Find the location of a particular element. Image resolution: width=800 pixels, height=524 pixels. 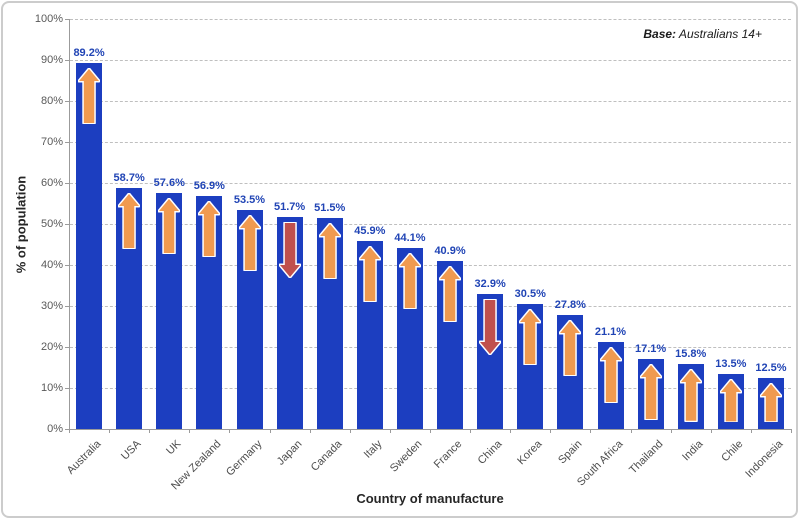

bar-value-label: 57.6% is located at coordinates (169, 182).